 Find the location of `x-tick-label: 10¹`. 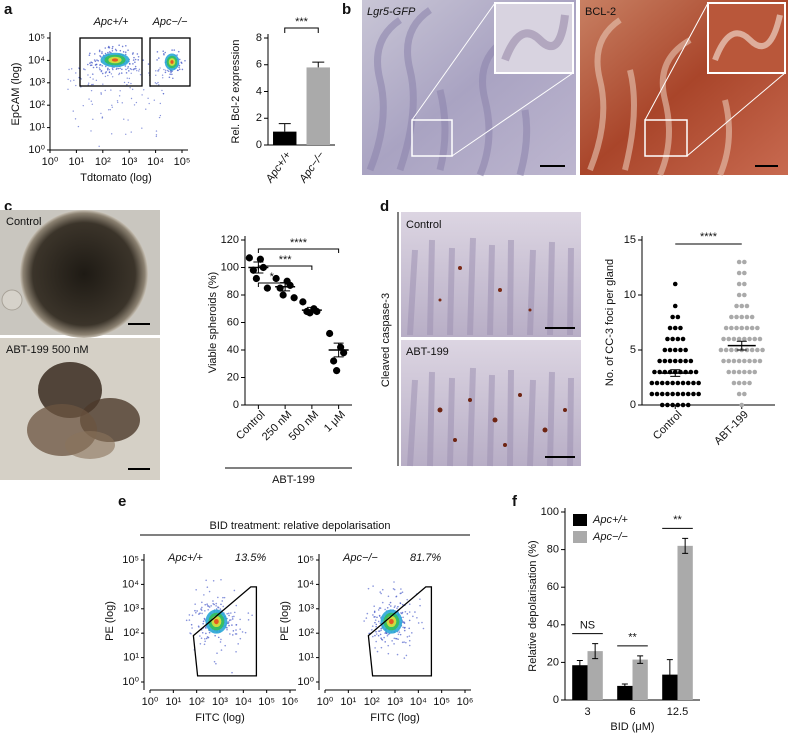

x-tick-label: 10¹ is located at coordinates (348, 702).